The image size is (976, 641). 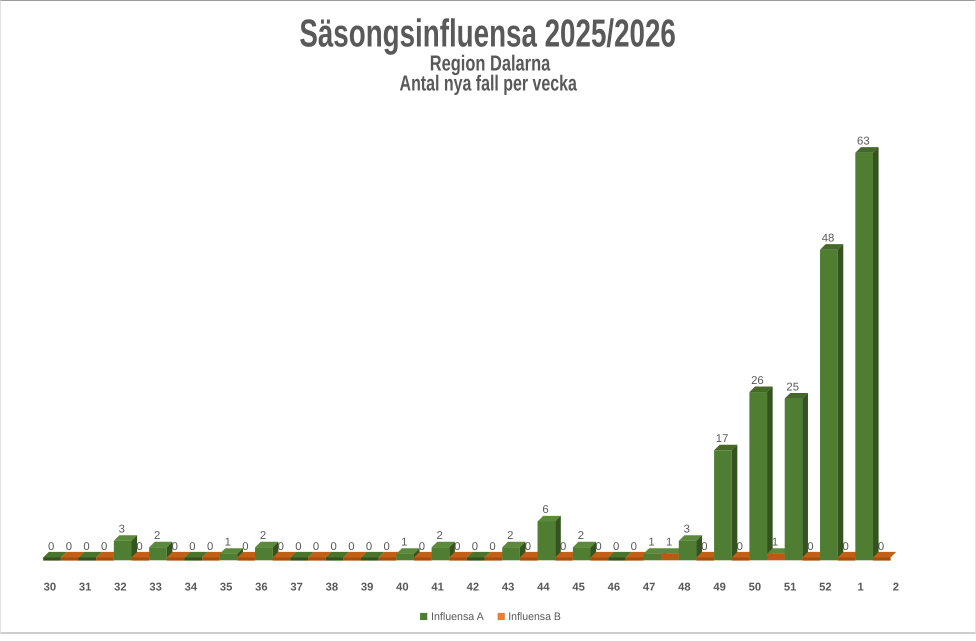 I want to click on svg-text: 17, so click(x=722, y=439).